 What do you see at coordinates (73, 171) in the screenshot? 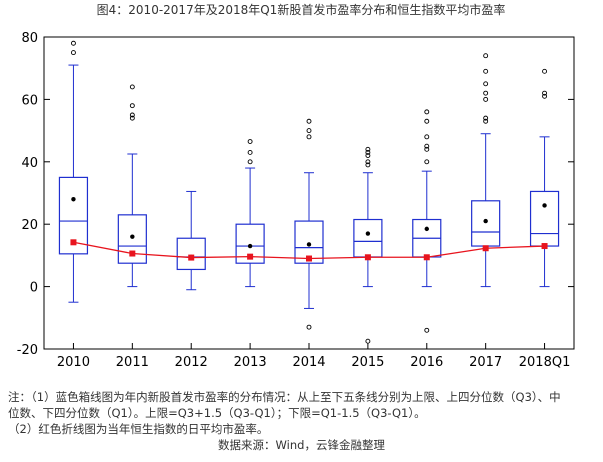
I see `box-2010` at bounding box center [73, 171].